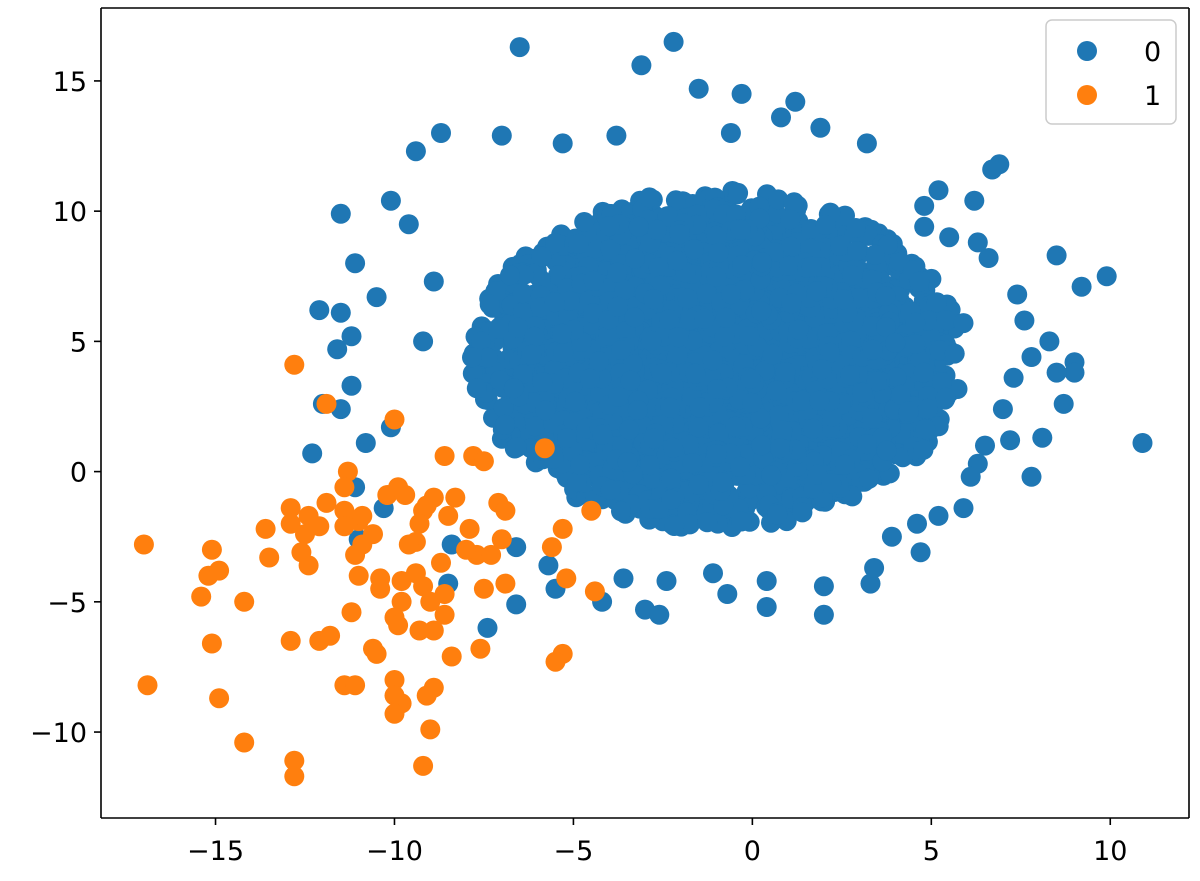 This screenshot has height=881, width=1200. What do you see at coordinates (394, 851) in the screenshot?
I see `x-tick-label: −10` at bounding box center [394, 851].